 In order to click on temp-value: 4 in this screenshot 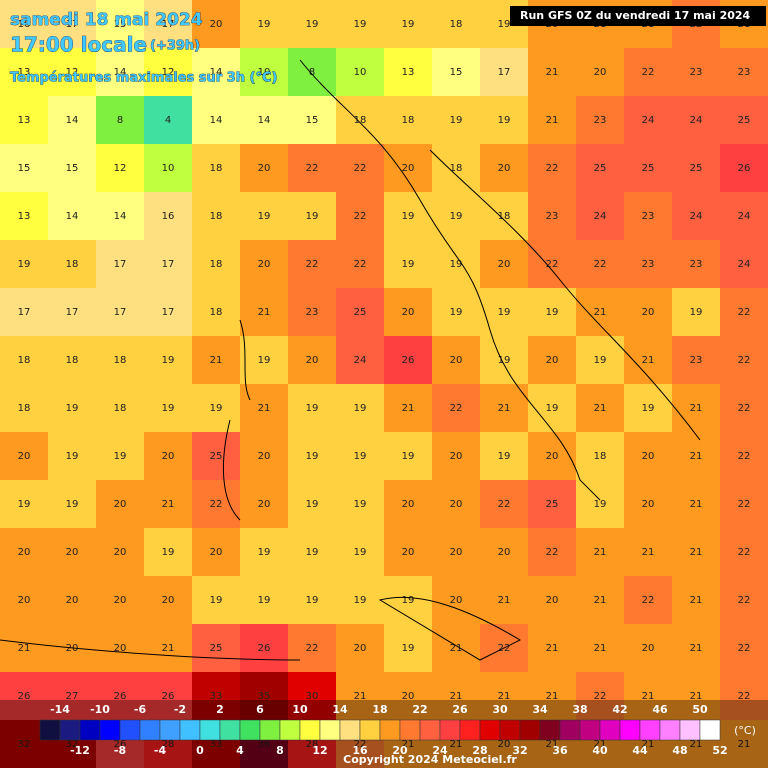, I will do `click(168, 120)`.